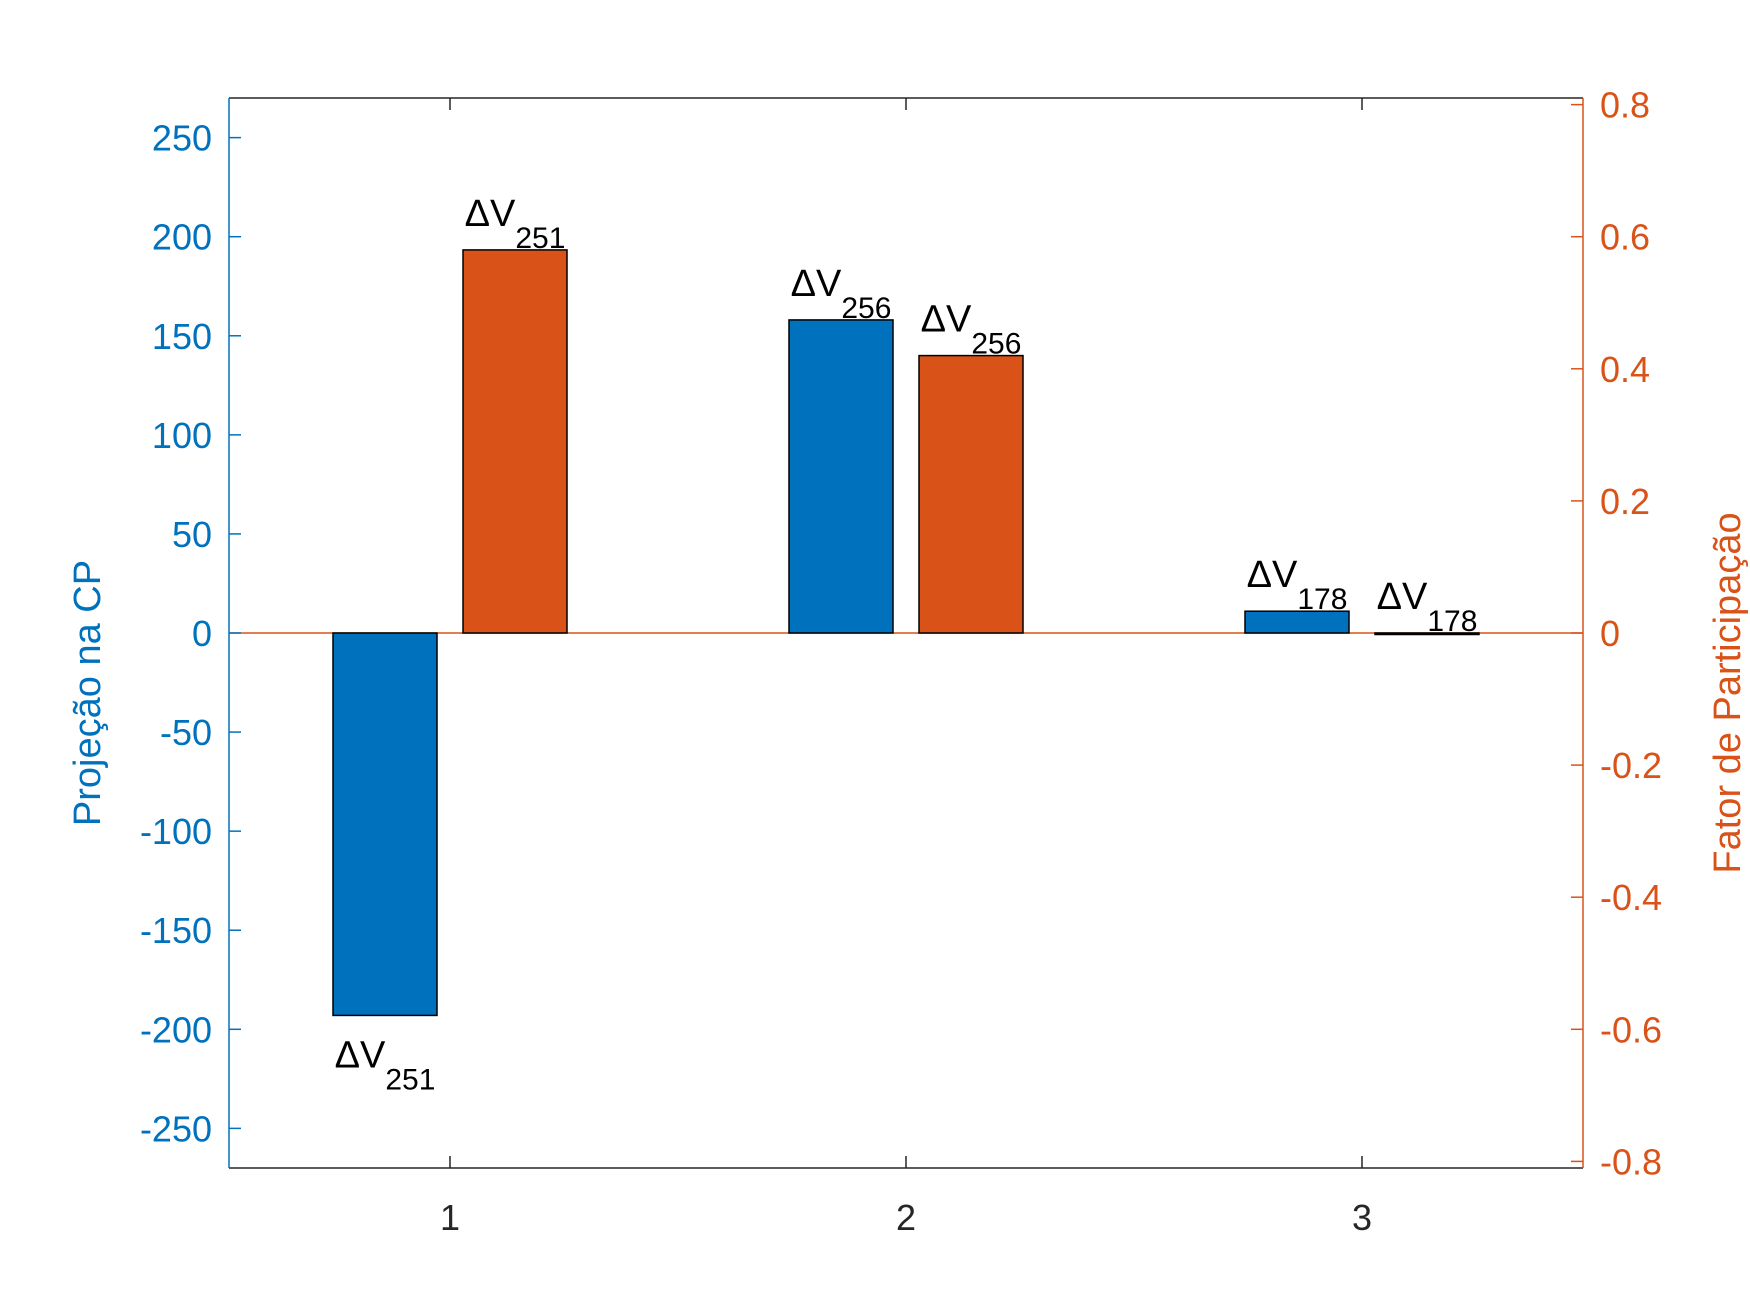  I want to click on left-y-axis: 250 200 150 100 50 0 -50 -100 -150 -200 -250, so click(190, 633).